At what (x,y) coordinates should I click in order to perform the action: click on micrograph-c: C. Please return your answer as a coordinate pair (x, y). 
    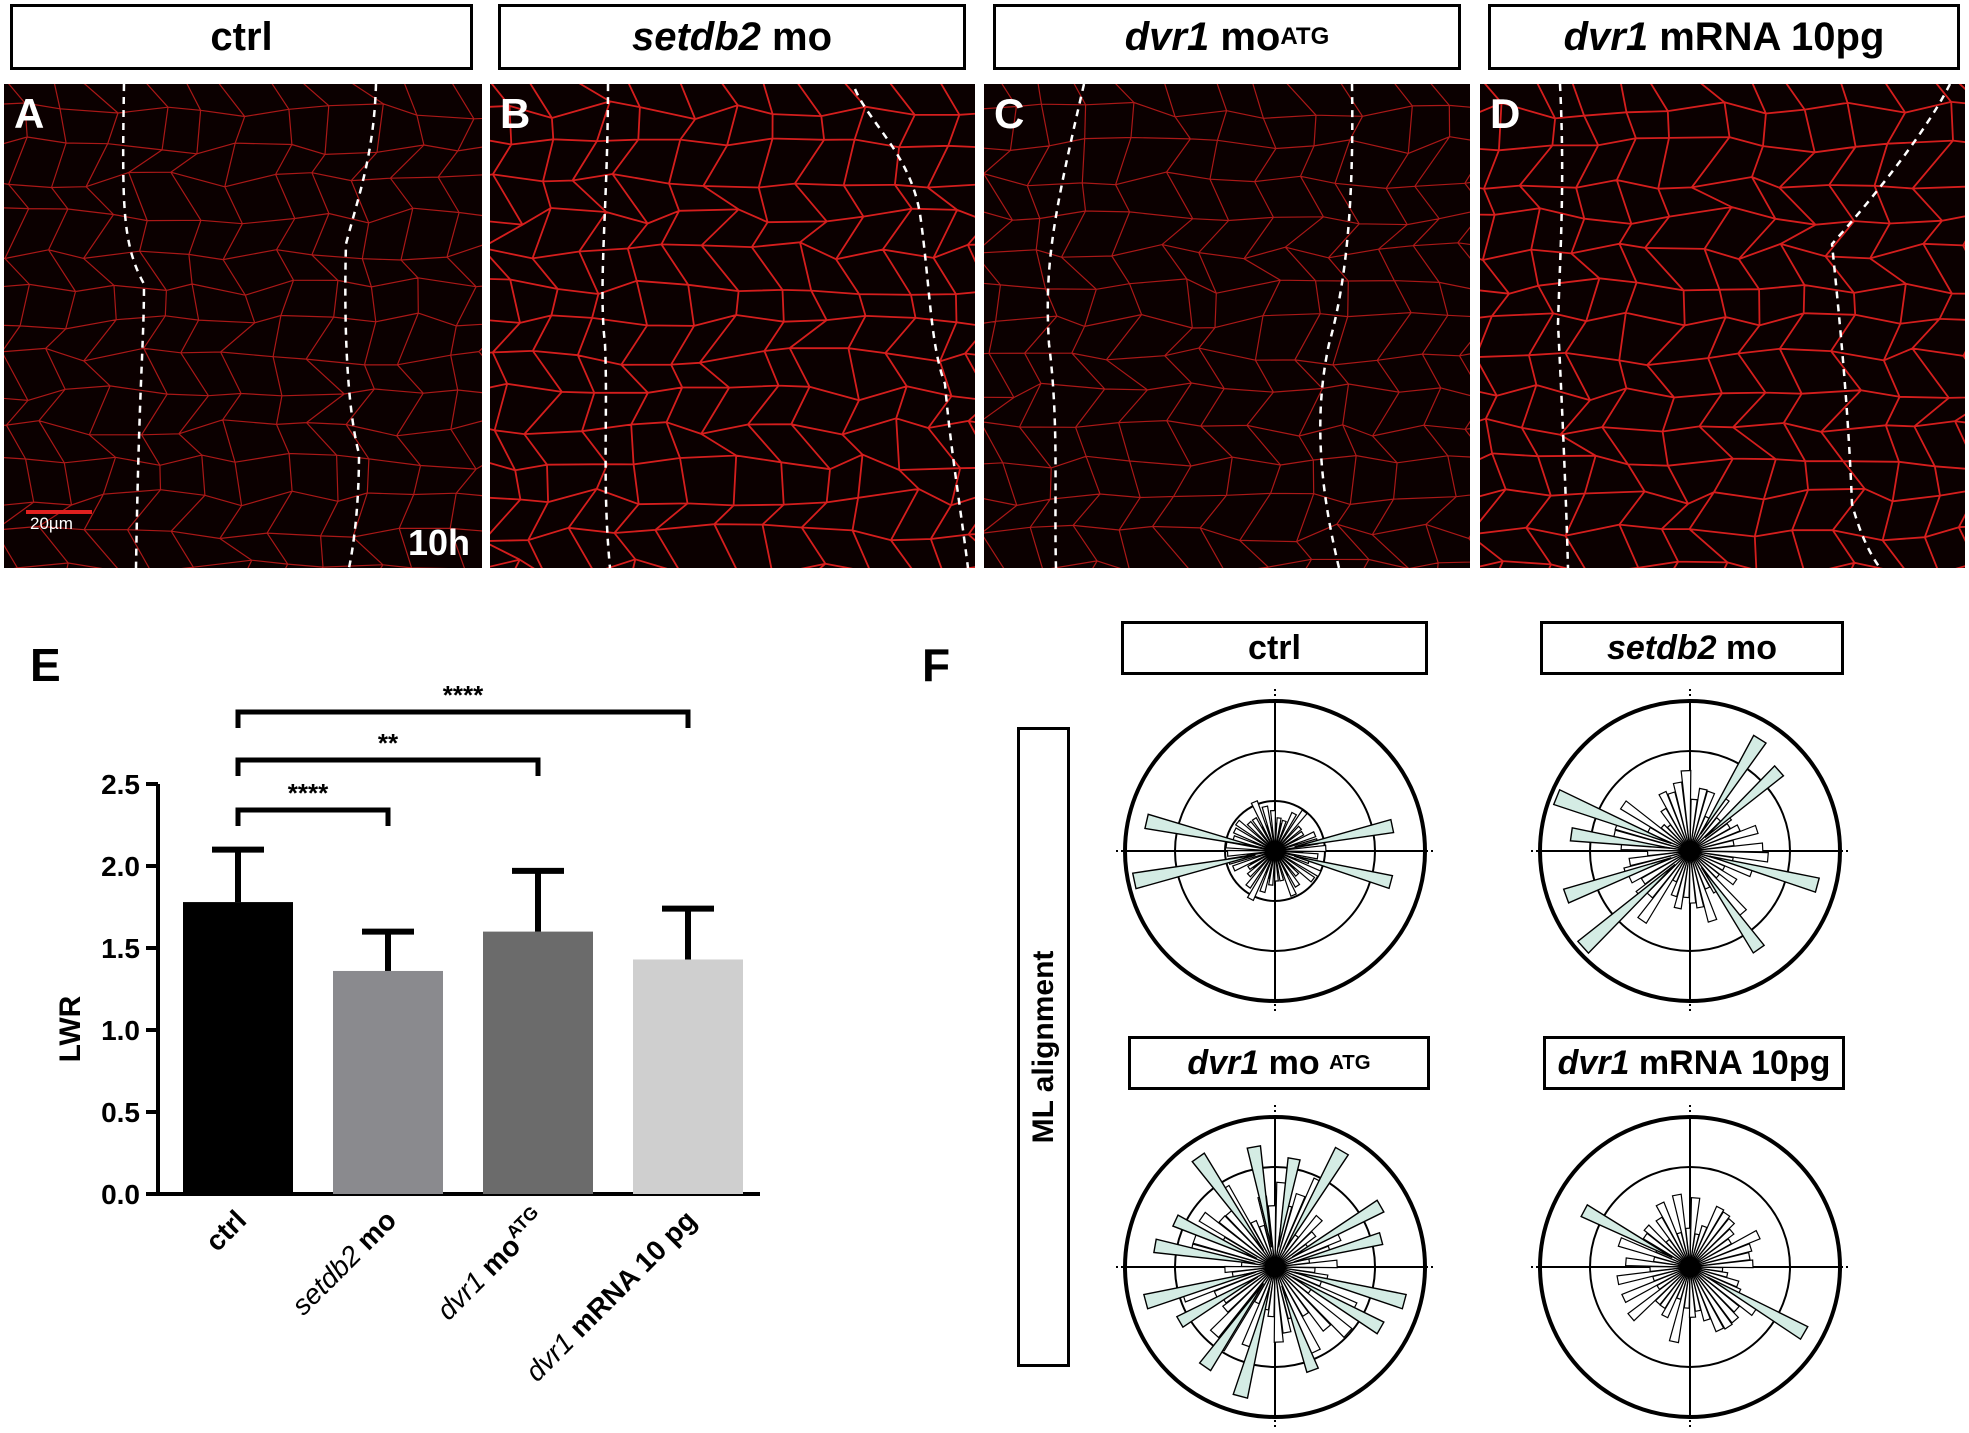
    Looking at the image, I should click on (1227, 326).